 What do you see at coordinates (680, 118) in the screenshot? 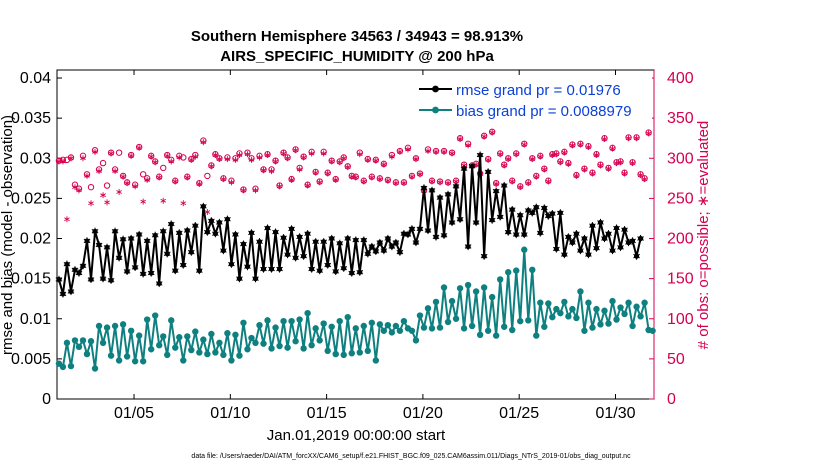
I see `y-right-tick-label: 350` at bounding box center [680, 118].